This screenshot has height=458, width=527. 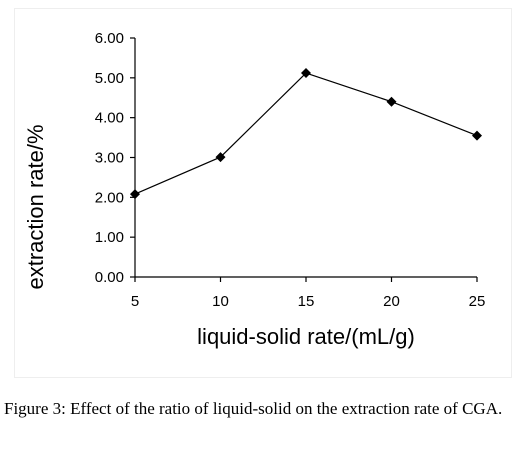 I want to click on x-tick-label: 5, so click(x=135, y=301).